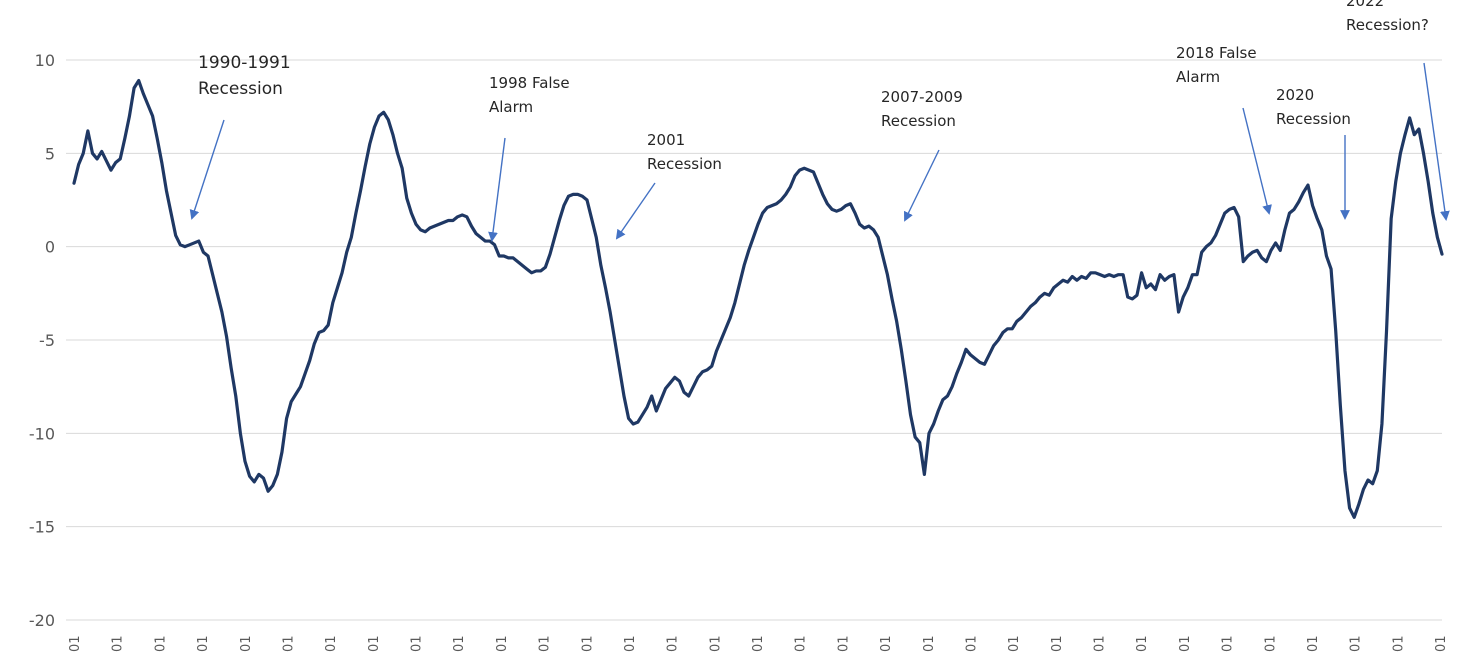 The width and height of the screenshot is (1460, 657). I want to click on y-axis-ticks: 10 5 0 -5 -10 -15 -20, so click(42, 340).